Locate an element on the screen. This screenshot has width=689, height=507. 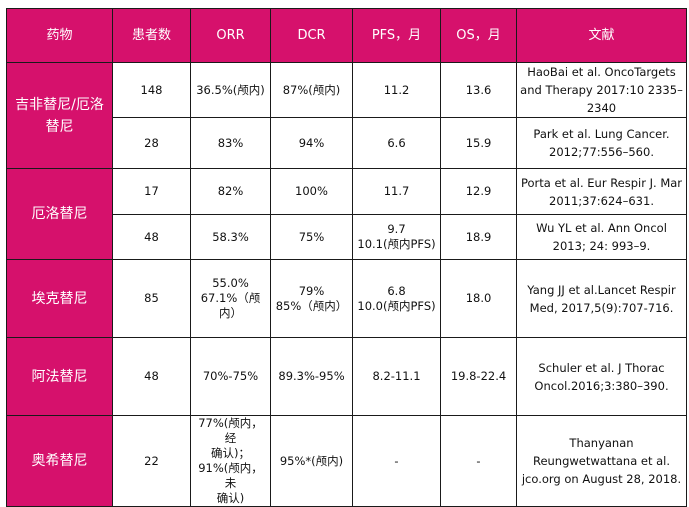
drug-name-cell: 阿法替尼 is located at coordinates (59, 376).